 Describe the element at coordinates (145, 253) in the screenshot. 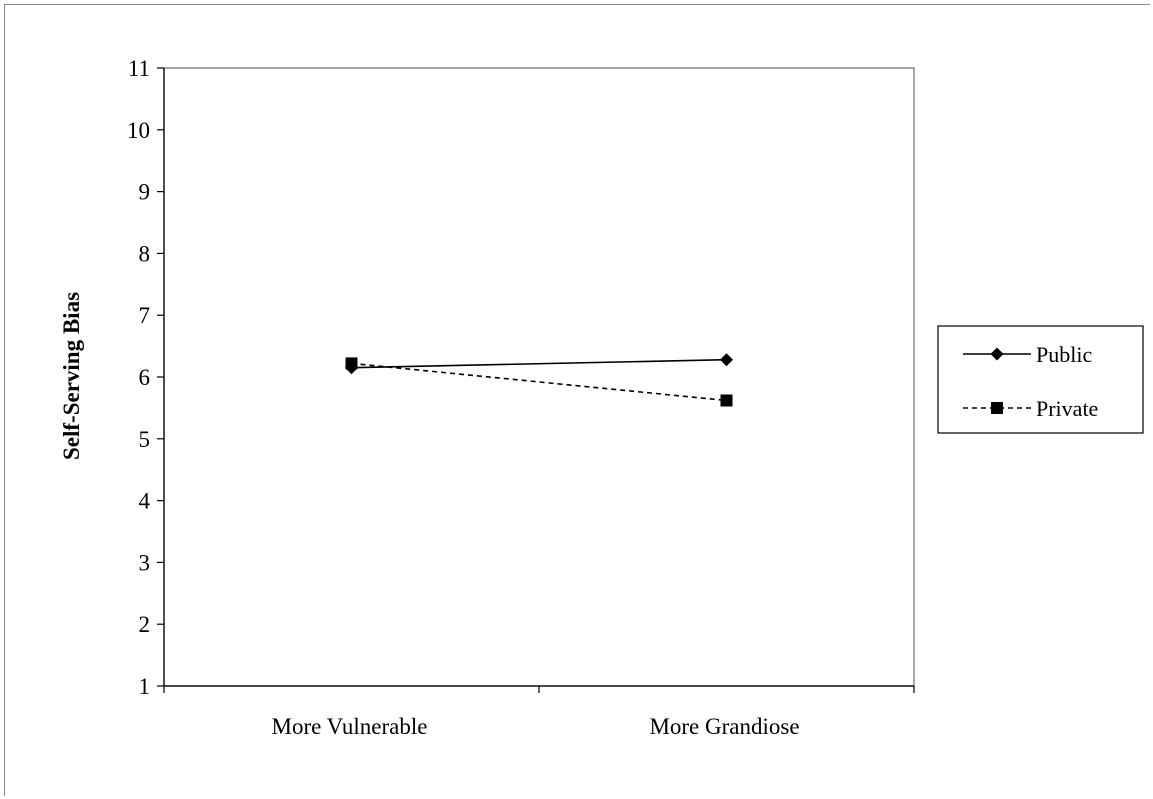

I see `y-tick-label: 8` at that location.